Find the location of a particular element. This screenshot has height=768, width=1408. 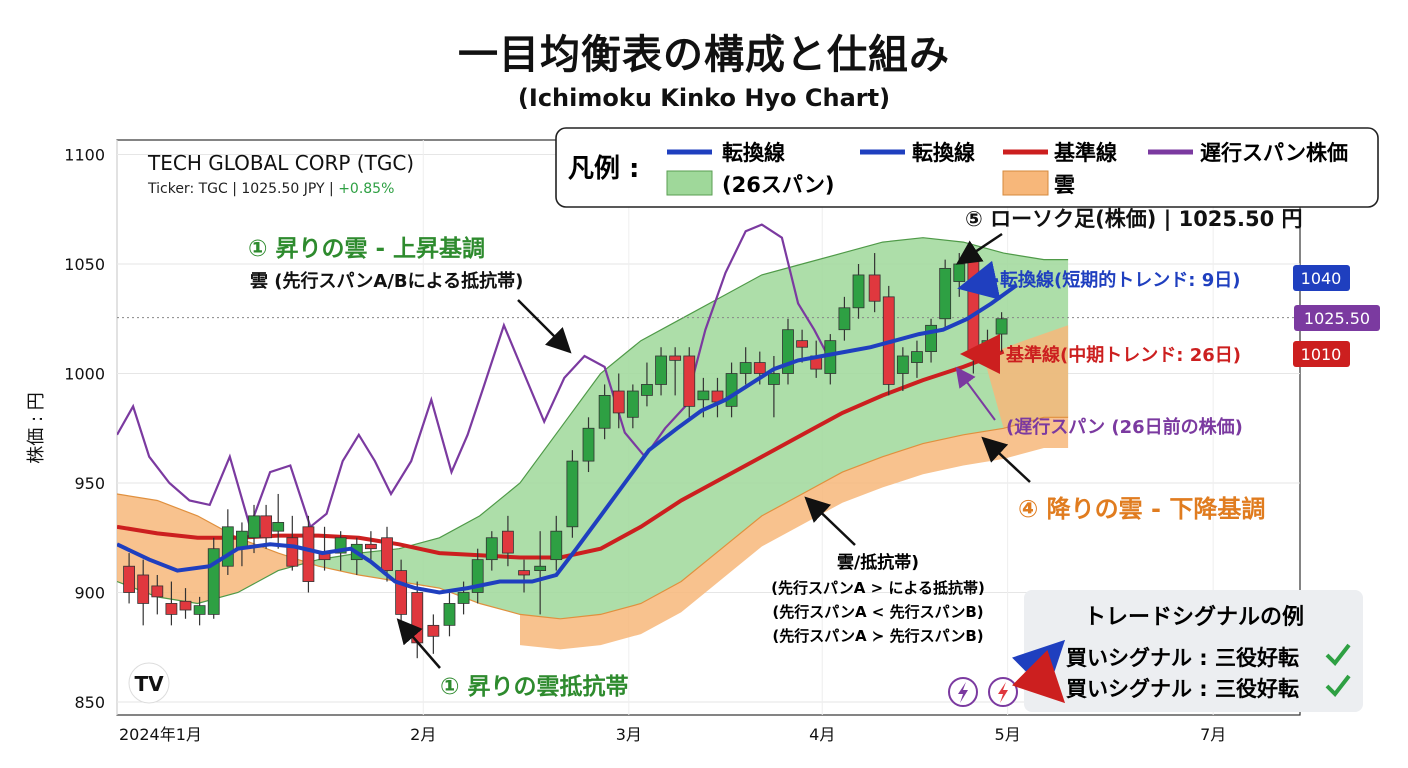

x-tick-label: 4月 is located at coordinates (822, 734).